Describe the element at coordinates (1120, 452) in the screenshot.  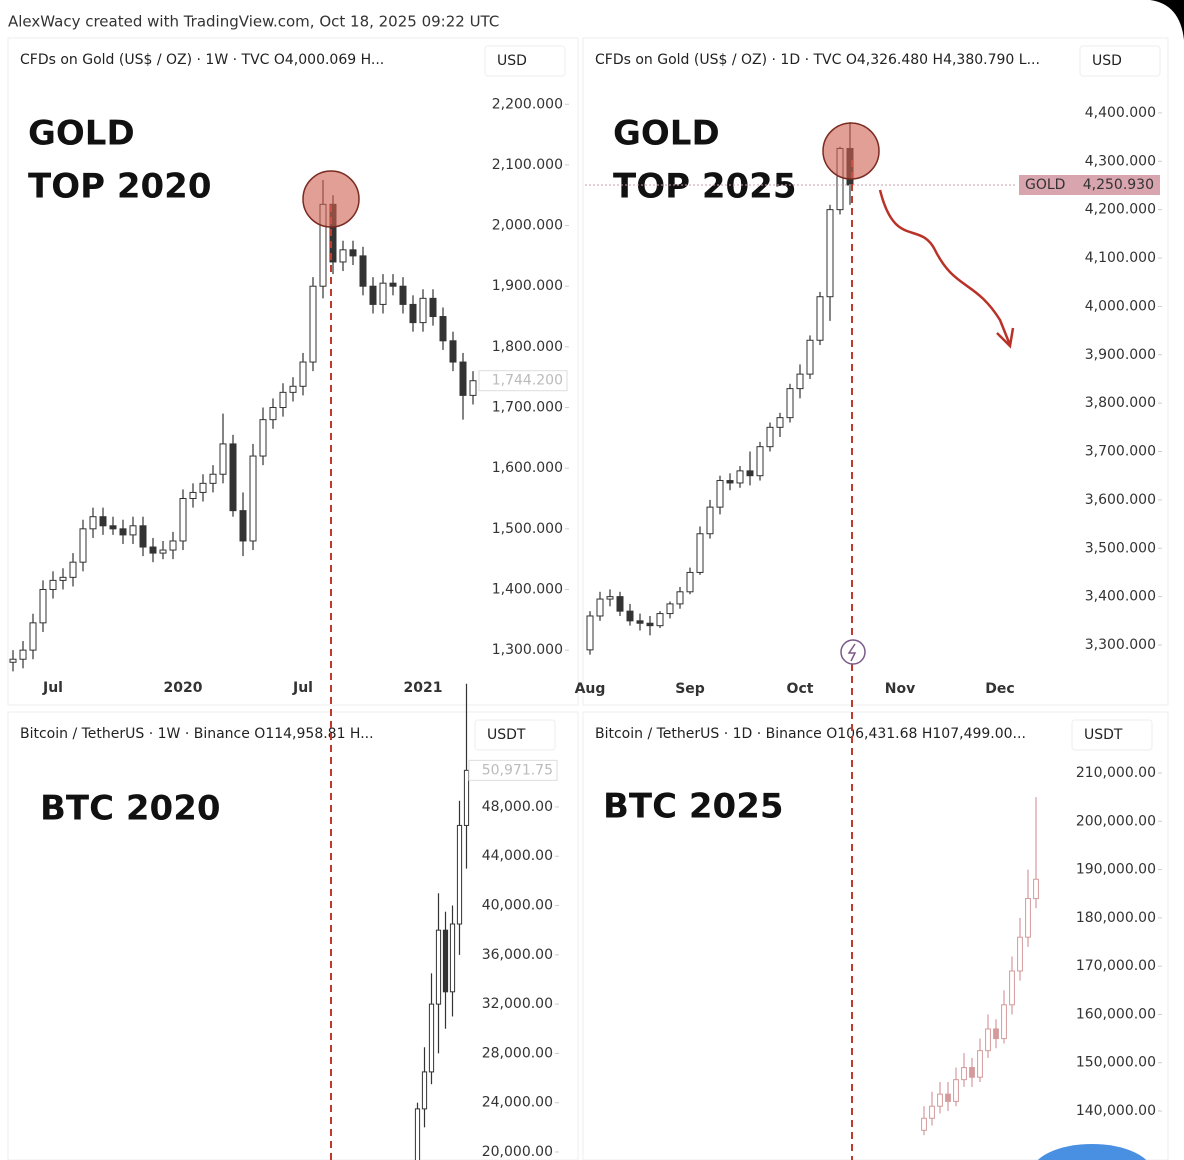
I see `y-tick-label: 3,700.000` at that location.